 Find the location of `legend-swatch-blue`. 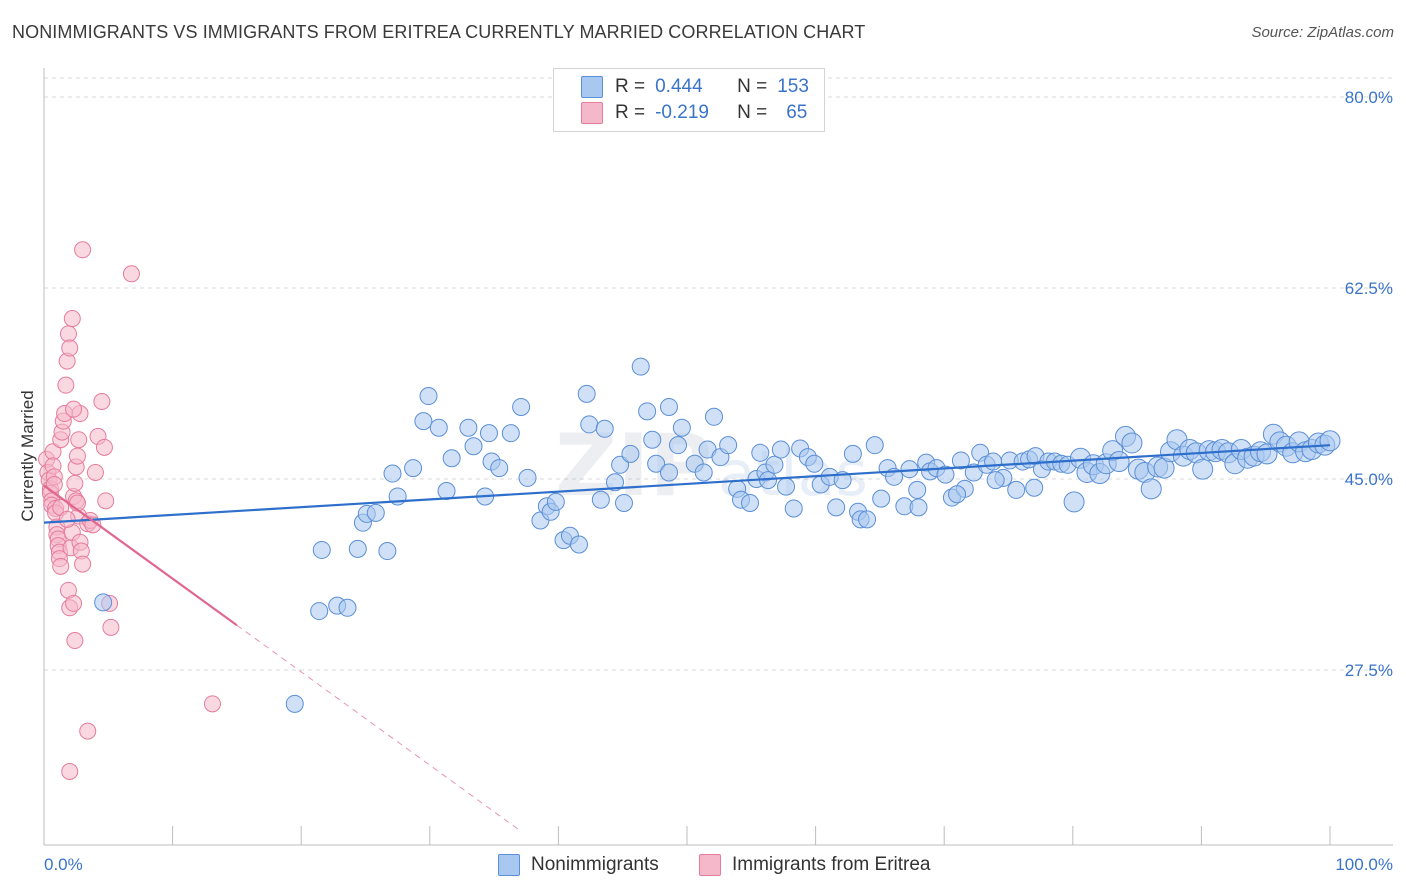

legend-swatch-blue is located at coordinates (592, 87).